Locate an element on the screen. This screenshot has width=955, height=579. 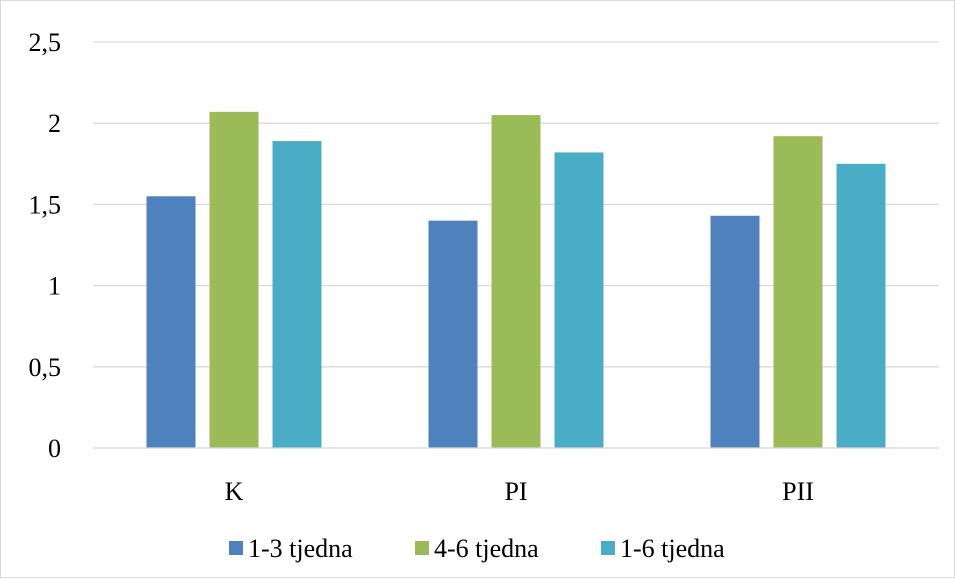
bar-PI-1-3-tjedna is located at coordinates (453, 334).